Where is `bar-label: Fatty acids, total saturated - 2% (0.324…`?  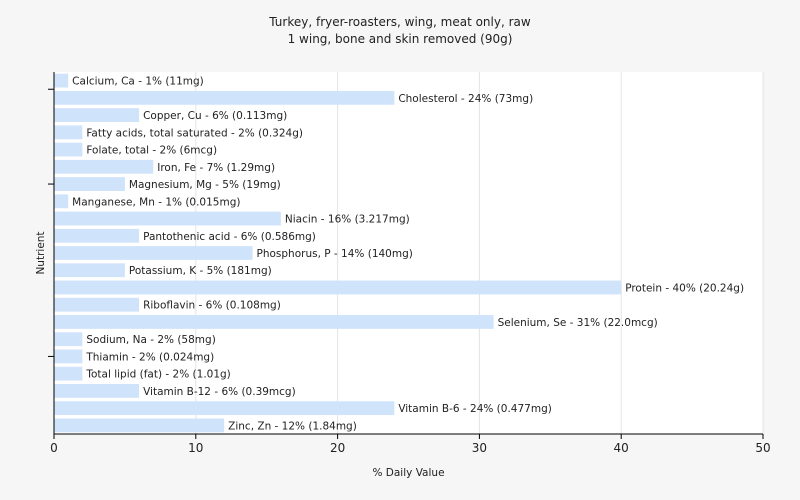
bar-label: Fatty acids, total saturated - 2% (0.324… is located at coordinates (194, 133).